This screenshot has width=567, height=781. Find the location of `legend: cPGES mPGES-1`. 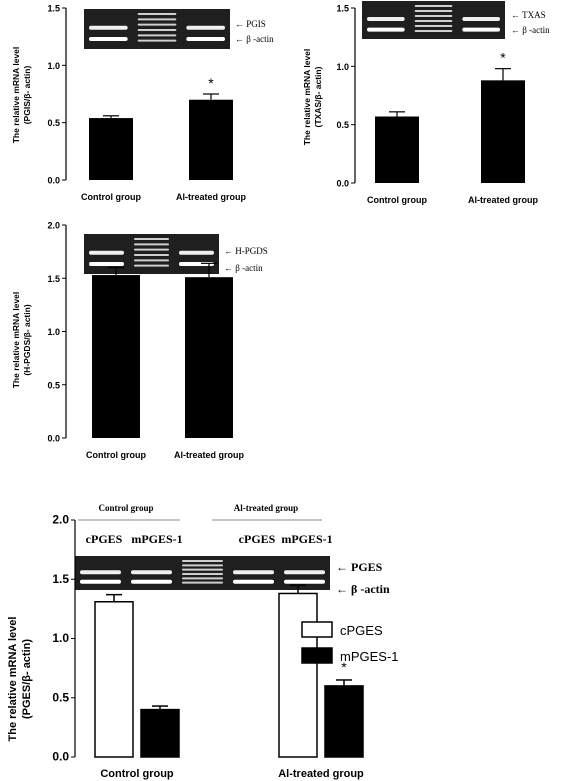

legend: cPGES mPGES-1 is located at coordinates (350, 642).